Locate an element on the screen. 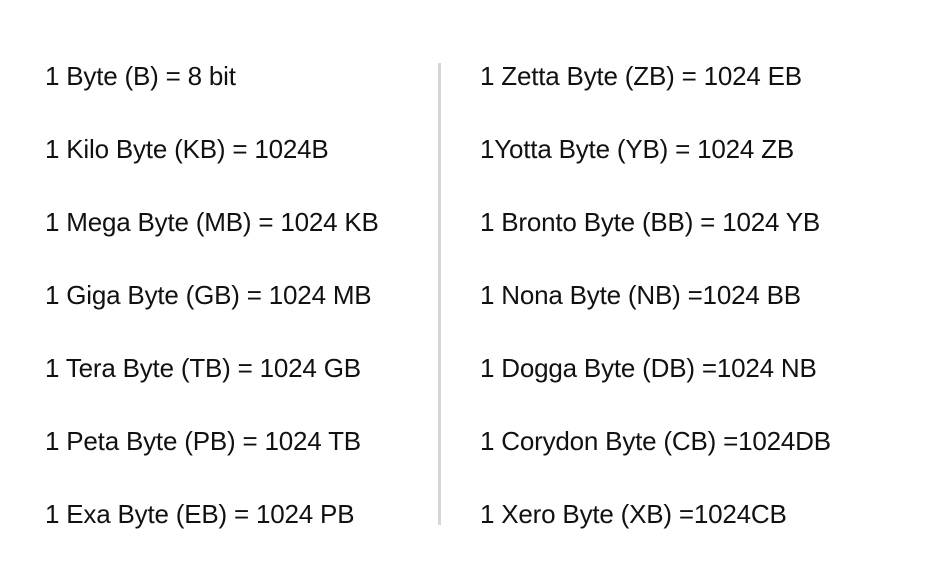  unit-row: 1 Byte (B) = 8 bit is located at coordinates (140, 76).